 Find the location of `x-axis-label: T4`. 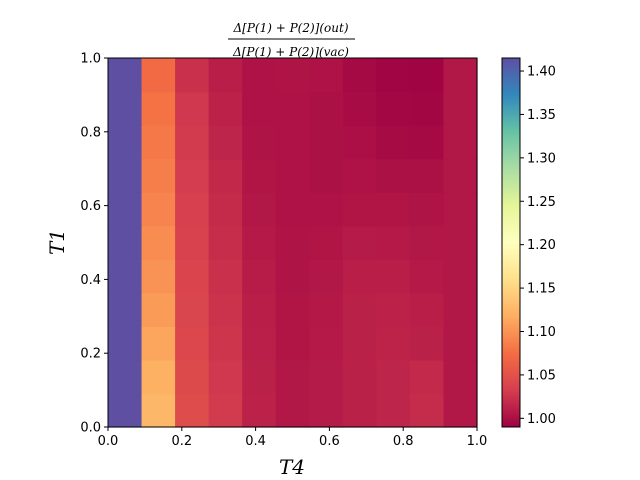

x-axis-label: T4 is located at coordinates (292, 467).